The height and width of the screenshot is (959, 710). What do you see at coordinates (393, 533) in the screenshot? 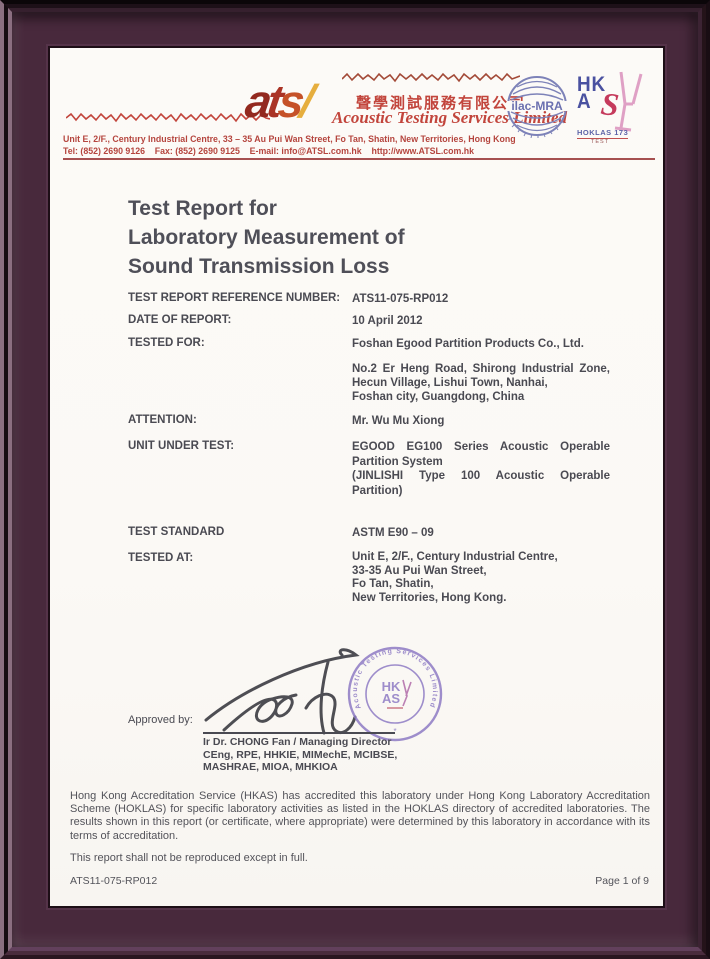
I see `field-value-test-standard: ASTM E90 – 09` at bounding box center [393, 533].